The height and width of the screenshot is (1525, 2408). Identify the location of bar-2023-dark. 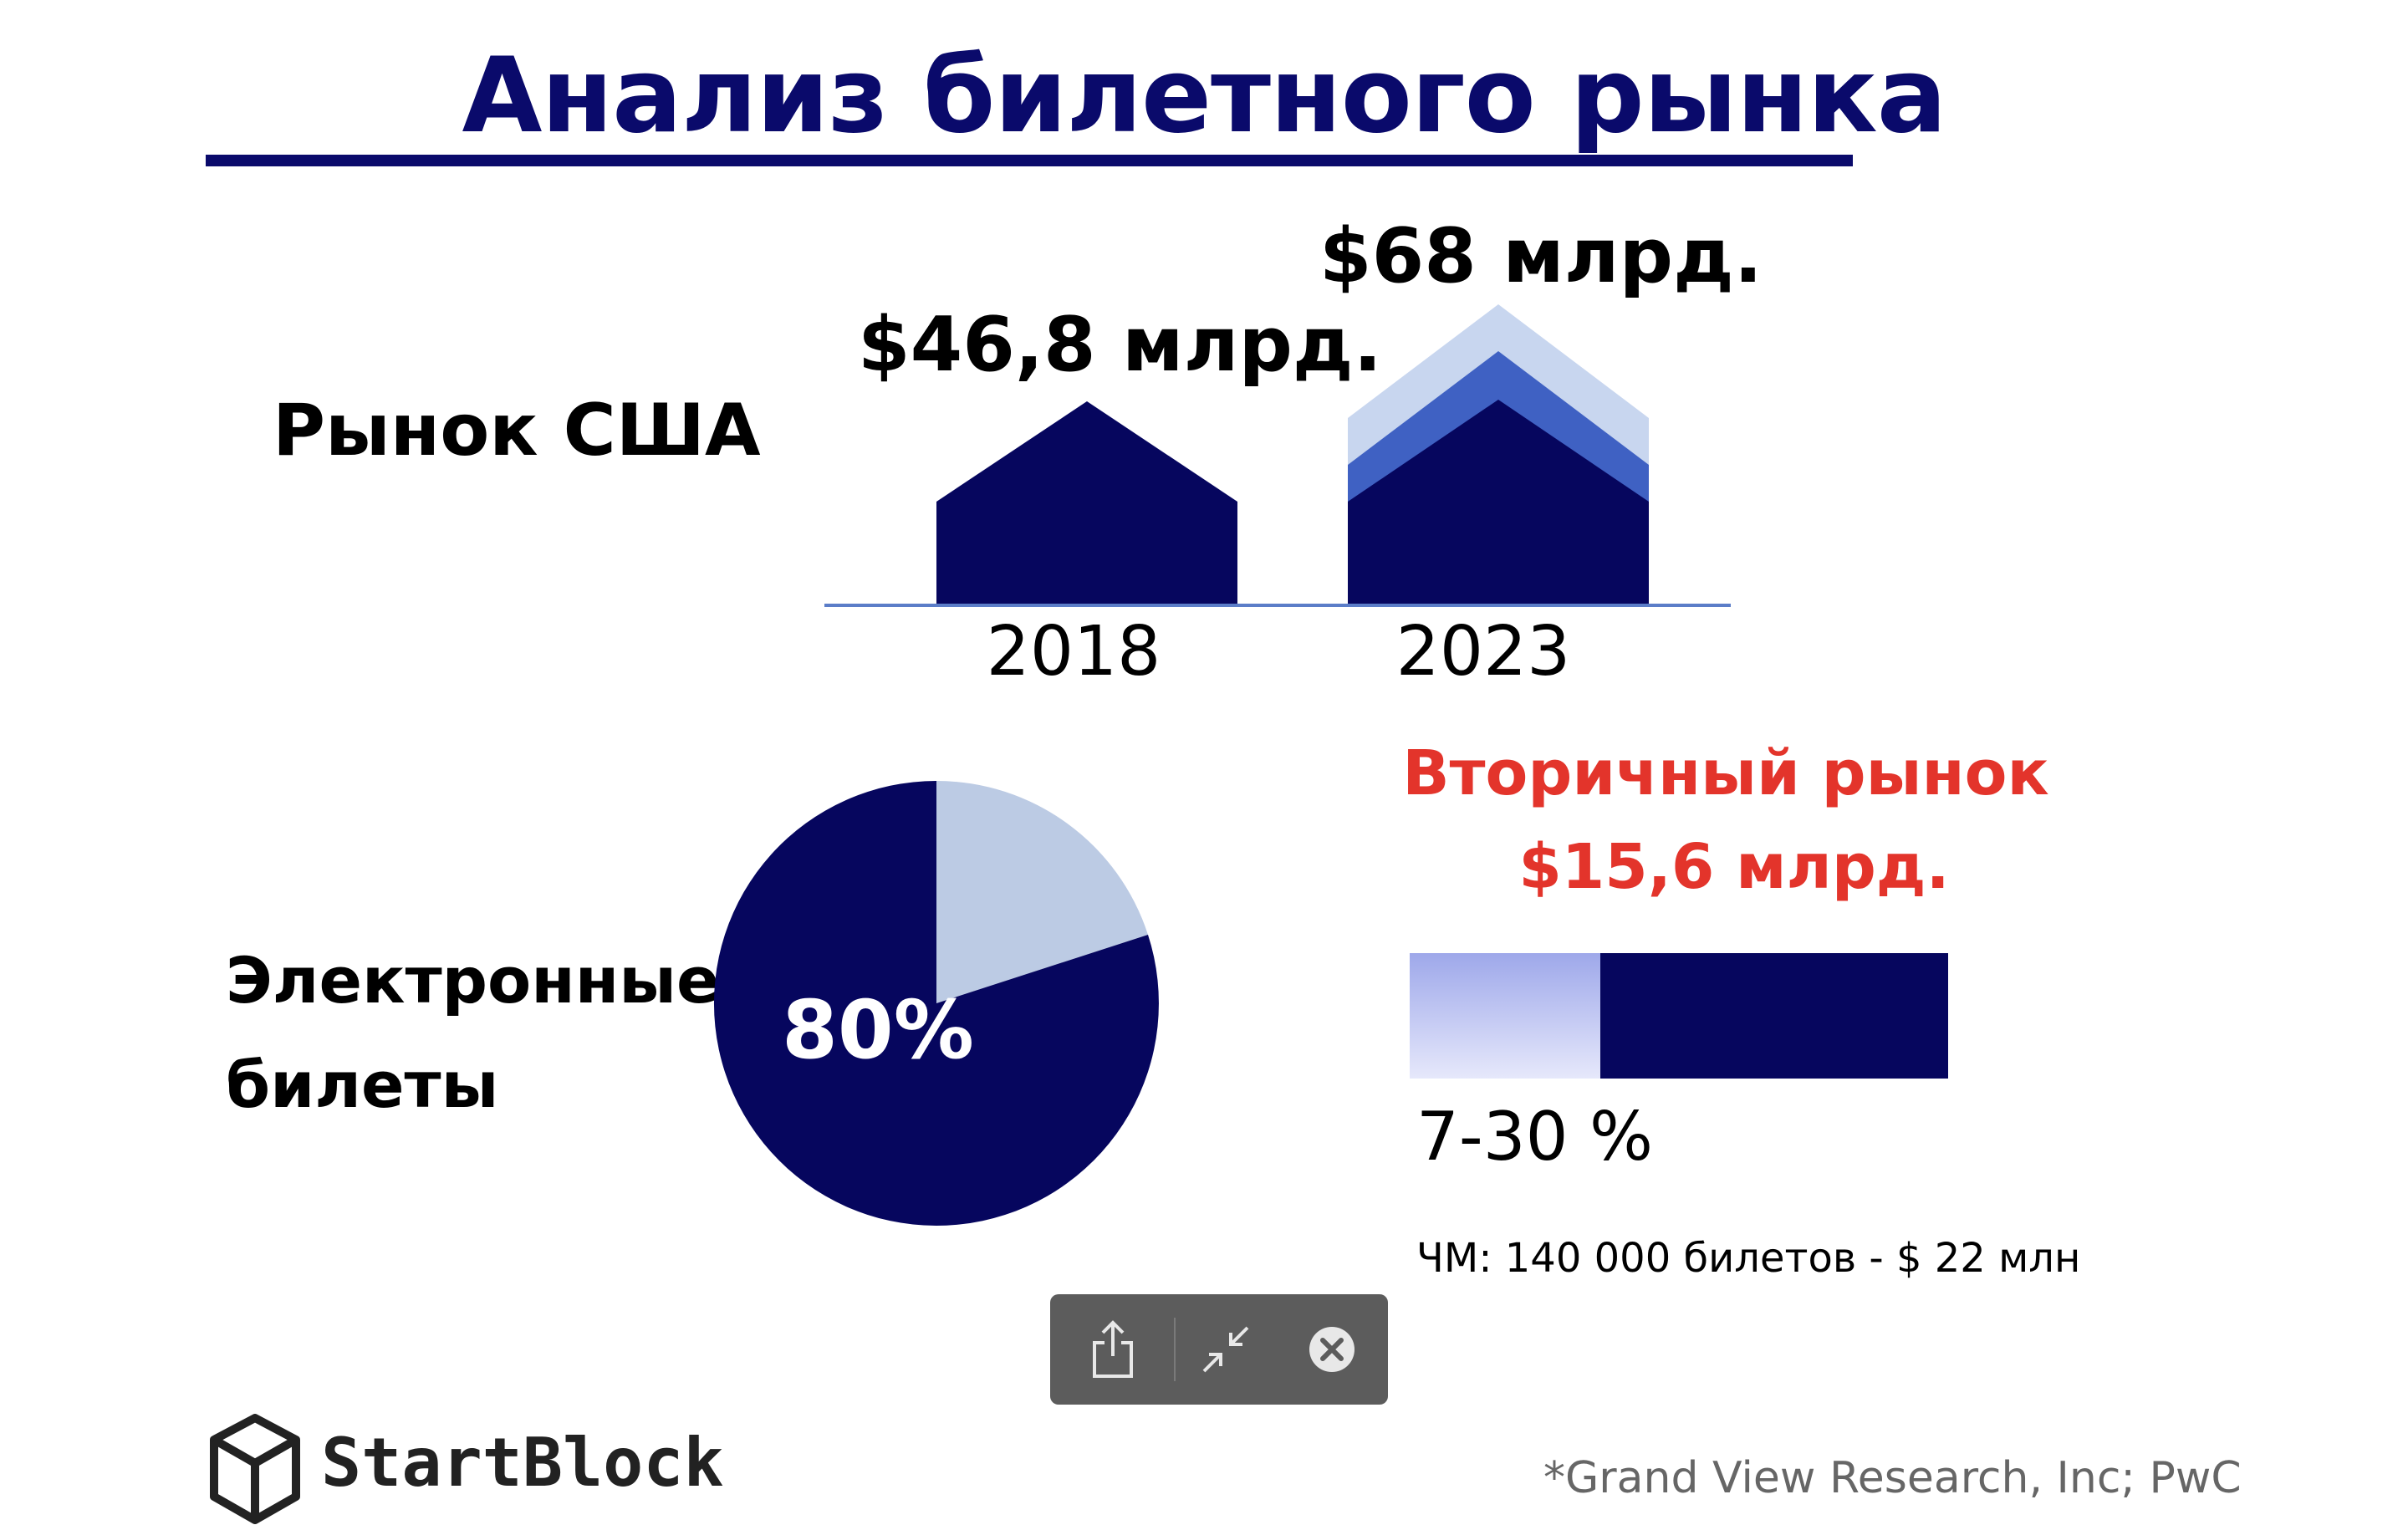
(1499, 502).